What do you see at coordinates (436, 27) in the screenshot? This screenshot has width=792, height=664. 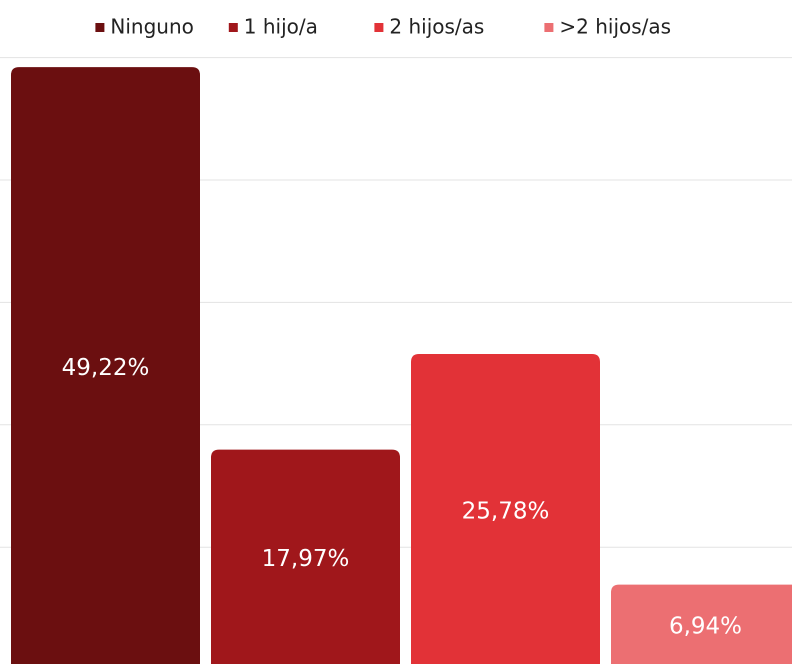 I see `legend-label: 2 hijos/as` at bounding box center [436, 27].